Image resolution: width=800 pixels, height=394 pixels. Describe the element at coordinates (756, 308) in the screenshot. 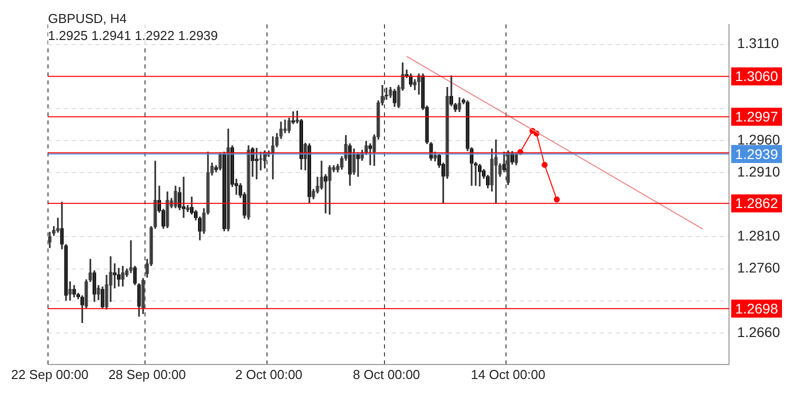

I see `ref-line-label: 1.2698` at that location.